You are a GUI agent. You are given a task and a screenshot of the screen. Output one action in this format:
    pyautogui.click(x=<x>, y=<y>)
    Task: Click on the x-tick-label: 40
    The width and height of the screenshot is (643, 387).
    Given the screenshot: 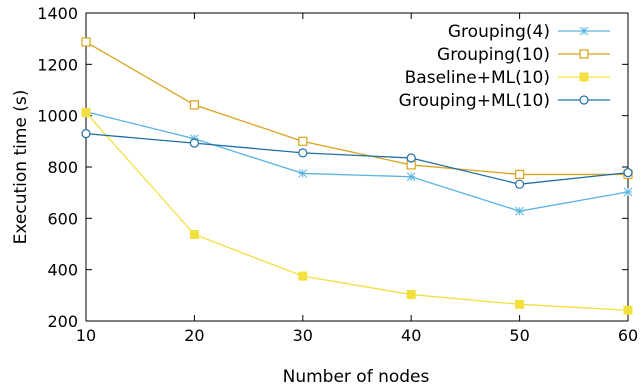 What is the action you would take?
    pyautogui.click(x=411, y=335)
    